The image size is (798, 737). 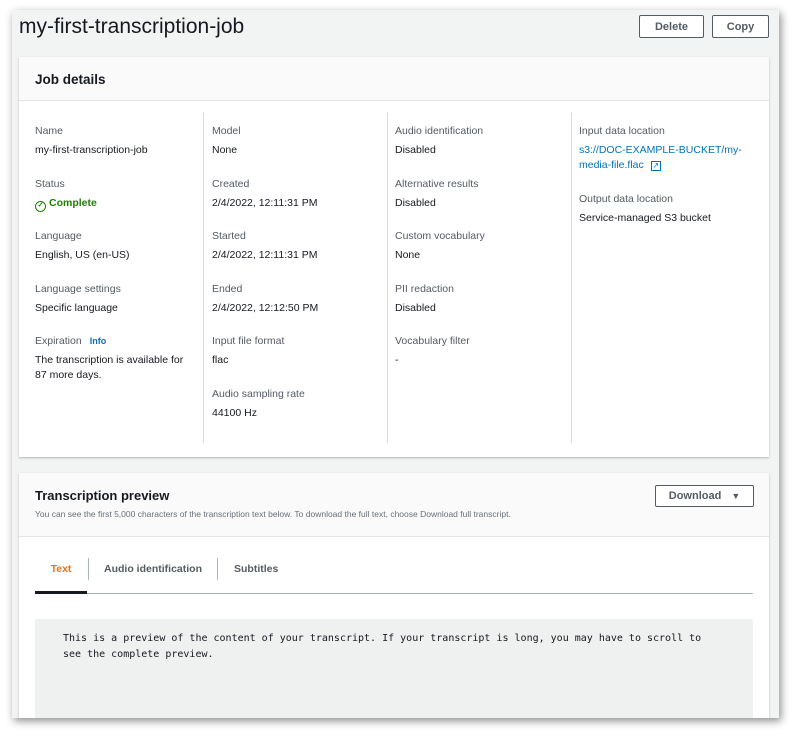 What do you see at coordinates (50, 184) in the screenshot?
I see `status-label: Status` at bounding box center [50, 184].